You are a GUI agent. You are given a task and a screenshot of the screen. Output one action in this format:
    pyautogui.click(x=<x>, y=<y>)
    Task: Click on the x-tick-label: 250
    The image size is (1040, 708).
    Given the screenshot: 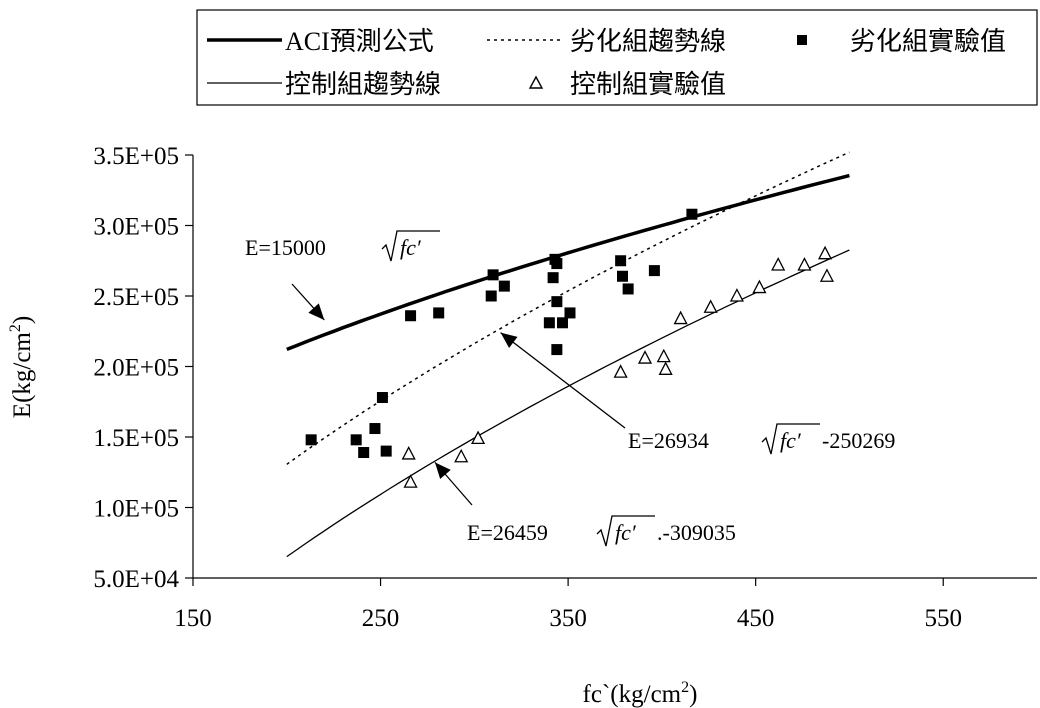 What is the action you would take?
    pyautogui.click(x=381, y=618)
    